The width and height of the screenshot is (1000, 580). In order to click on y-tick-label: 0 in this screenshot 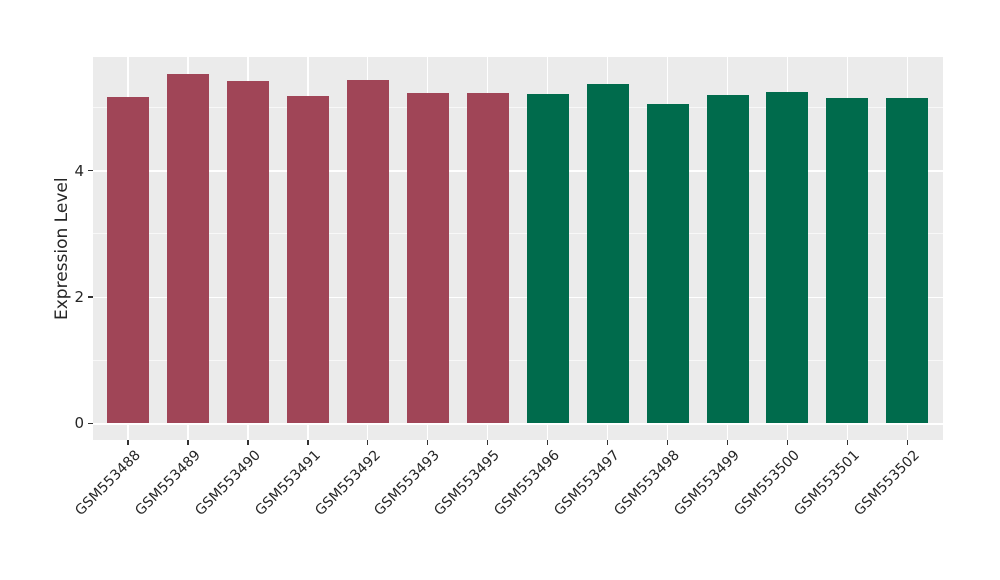, I will do `click(79, 423)`.